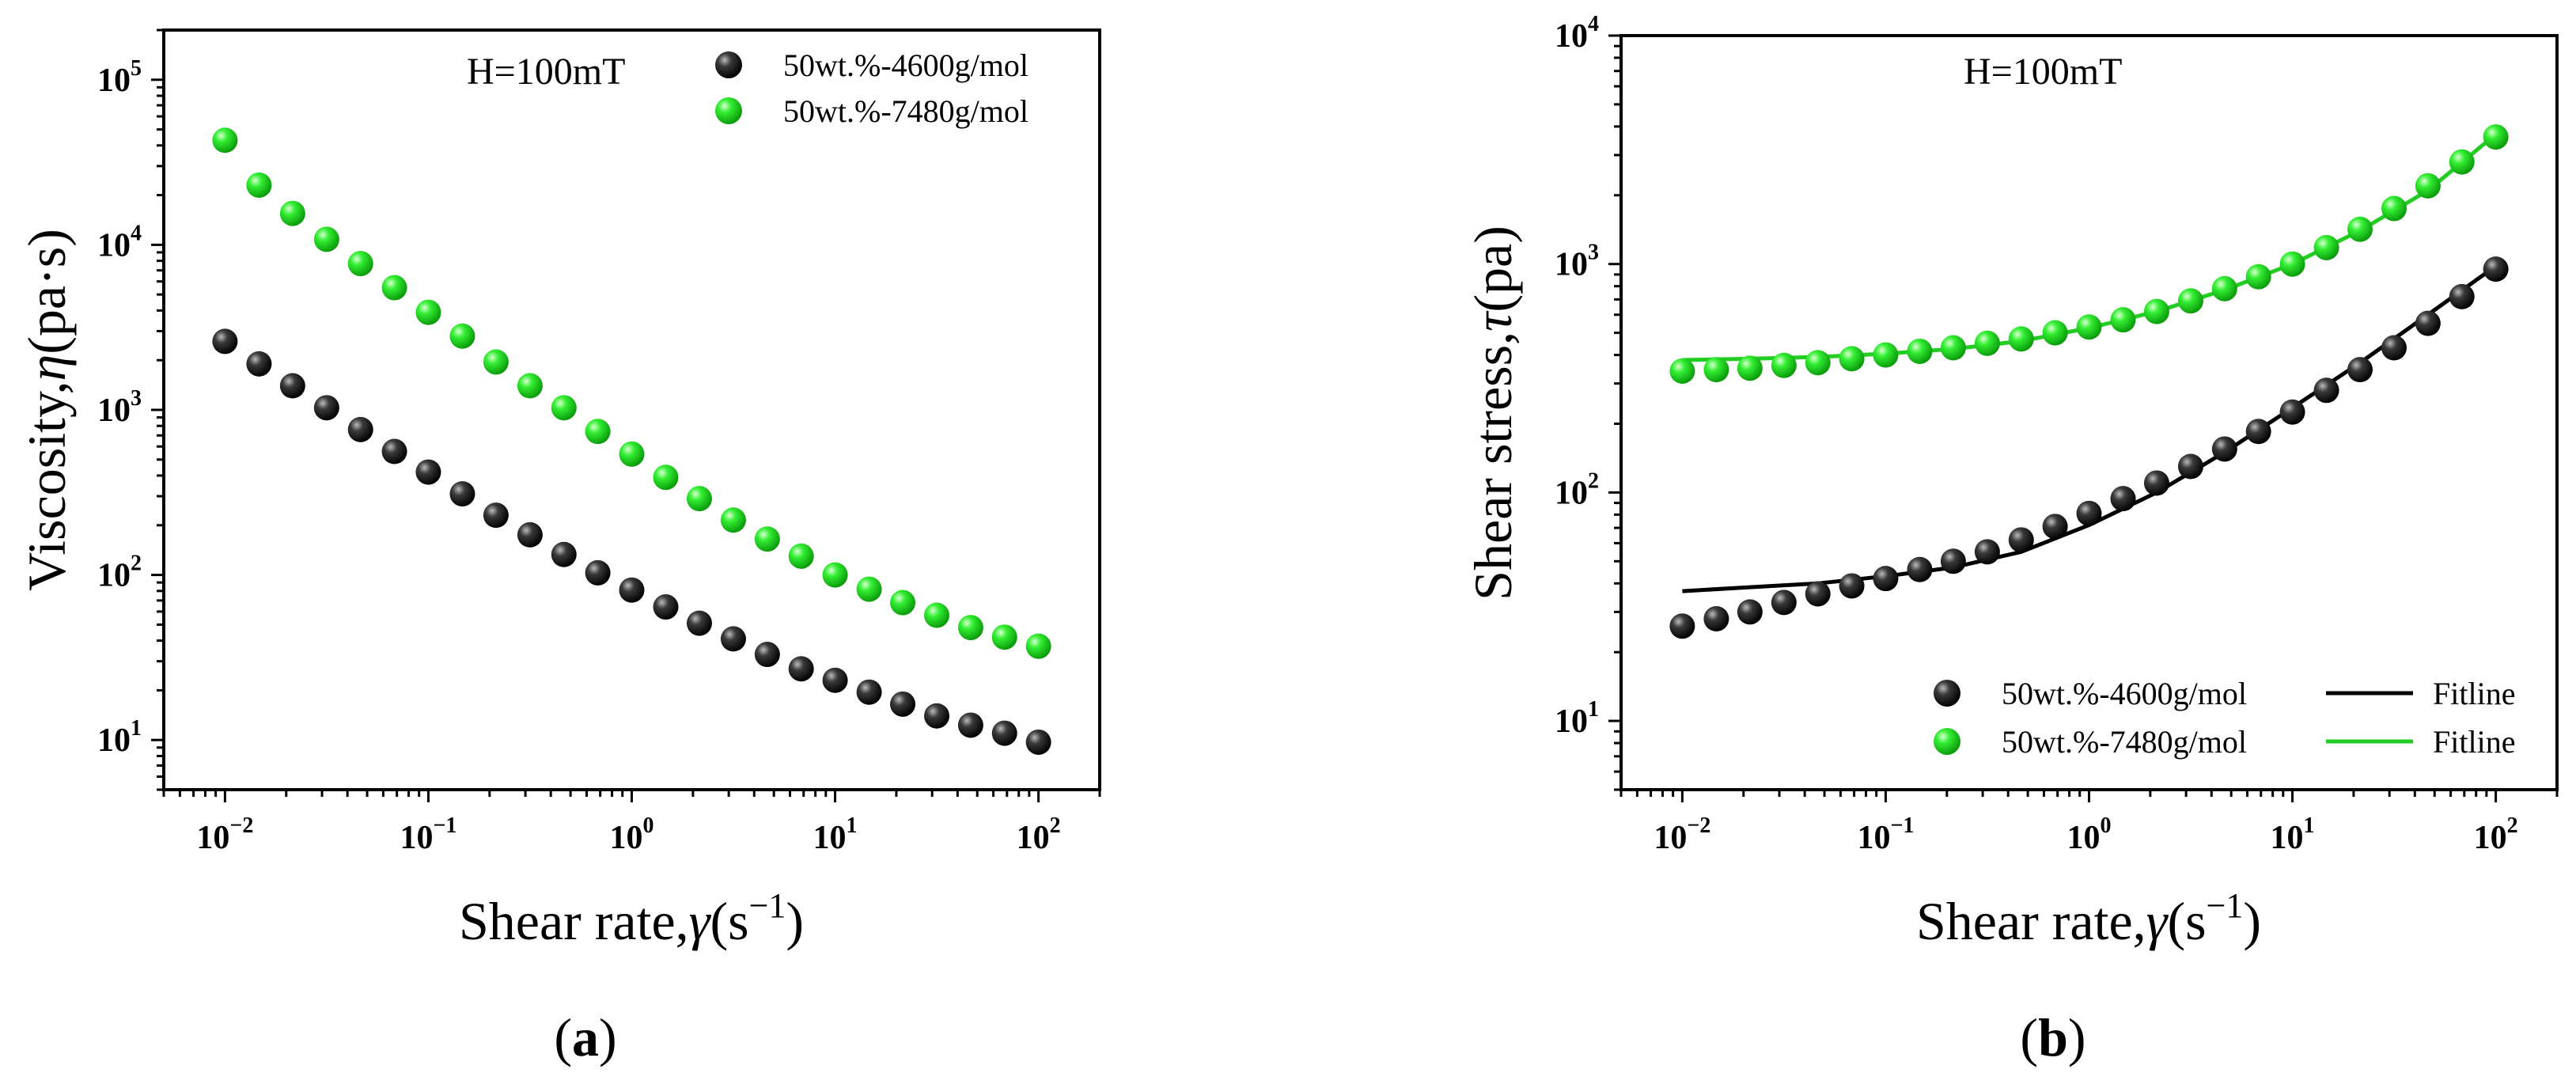 Image resolution: width=2576 pixels, height=1088 pixels. What do you see at coordinates (1886, 834) in the screenshot?
I see `x-tick-label-b: 10⁻¹` at bounding box center [1886, 834].